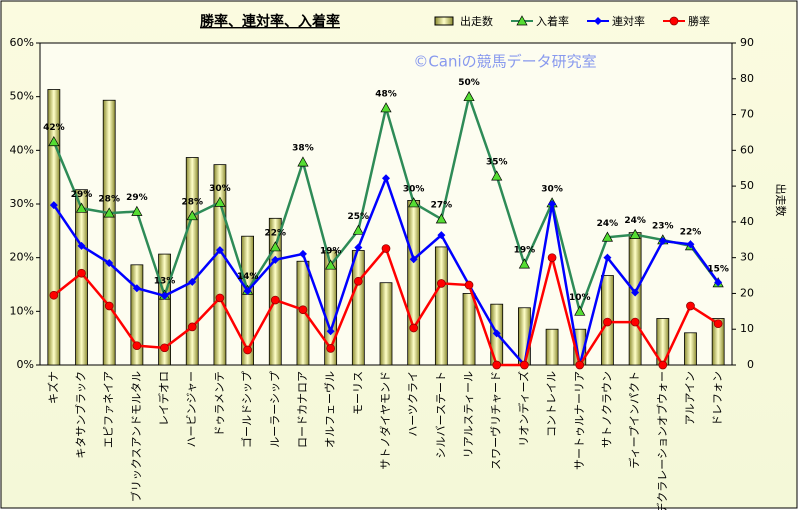 The width and height of the screenshot is (799, 514). What do you see at coordinates (781, 200) in the screenshot?
I see `y2-axis-label: 出走数` at bounding box center [781, 200].